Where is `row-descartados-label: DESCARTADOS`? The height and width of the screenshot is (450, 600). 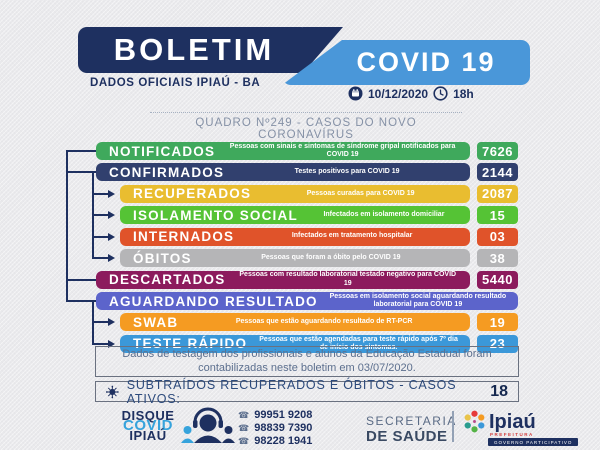 row-descartados-label: DESCARTADOS is located at coordinates (167, 280).